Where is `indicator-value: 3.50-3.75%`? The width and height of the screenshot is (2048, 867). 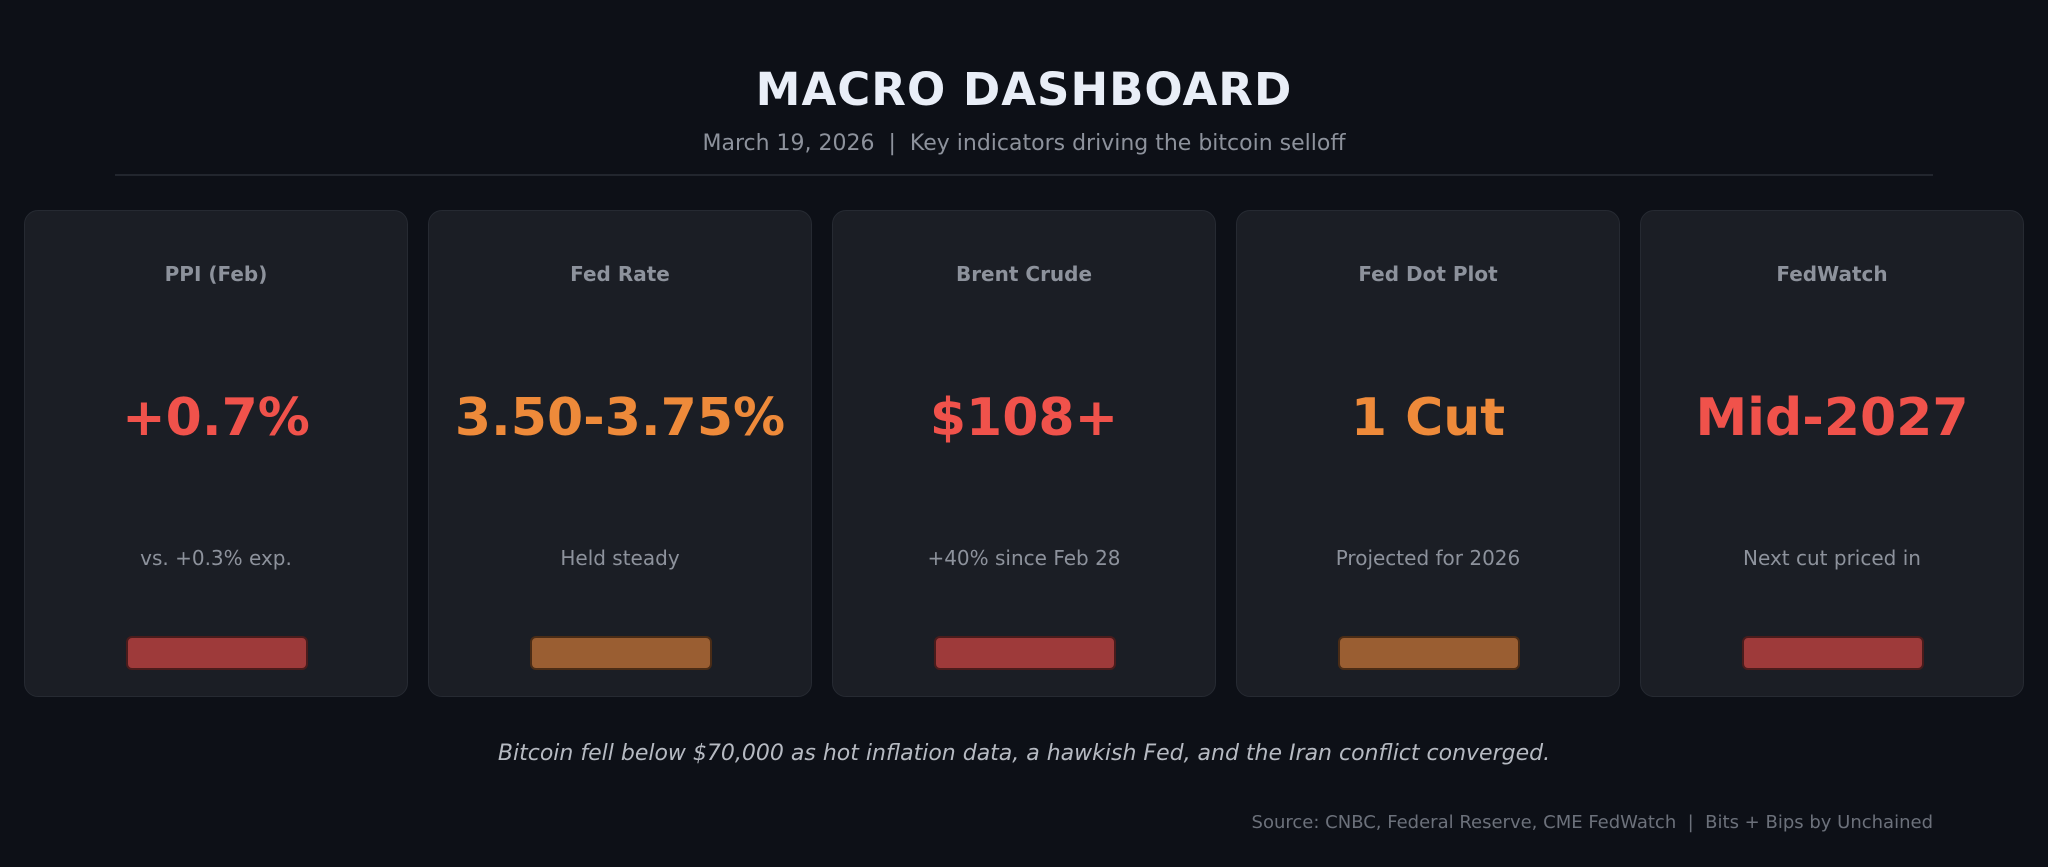 indicator-value: 3.50-3.75% is located at coordinates (620, 418).